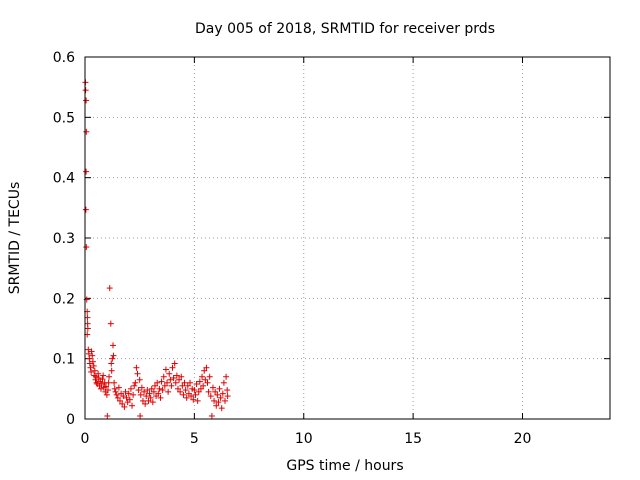 Image resolution: width=640 pixels, height=480 pixels. I want to click on y-tick-label: 0, so click(70, 420).